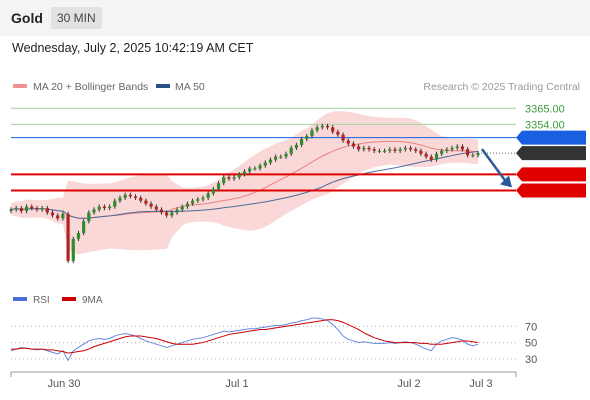 The width and height of the screenshot is (590, 400). Describe the element at coordinates (288, 125) in the screenshot. I see `level-resistance: 3354.00` at that location.